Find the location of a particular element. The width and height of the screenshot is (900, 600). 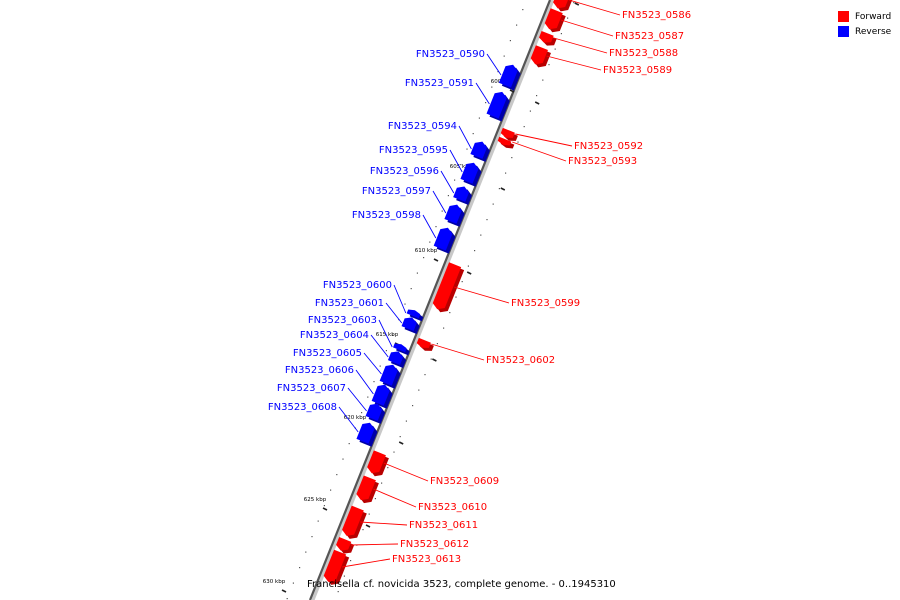

gene-FN3523_0598: FN3523_0598 is located at coordinates (404, 232).